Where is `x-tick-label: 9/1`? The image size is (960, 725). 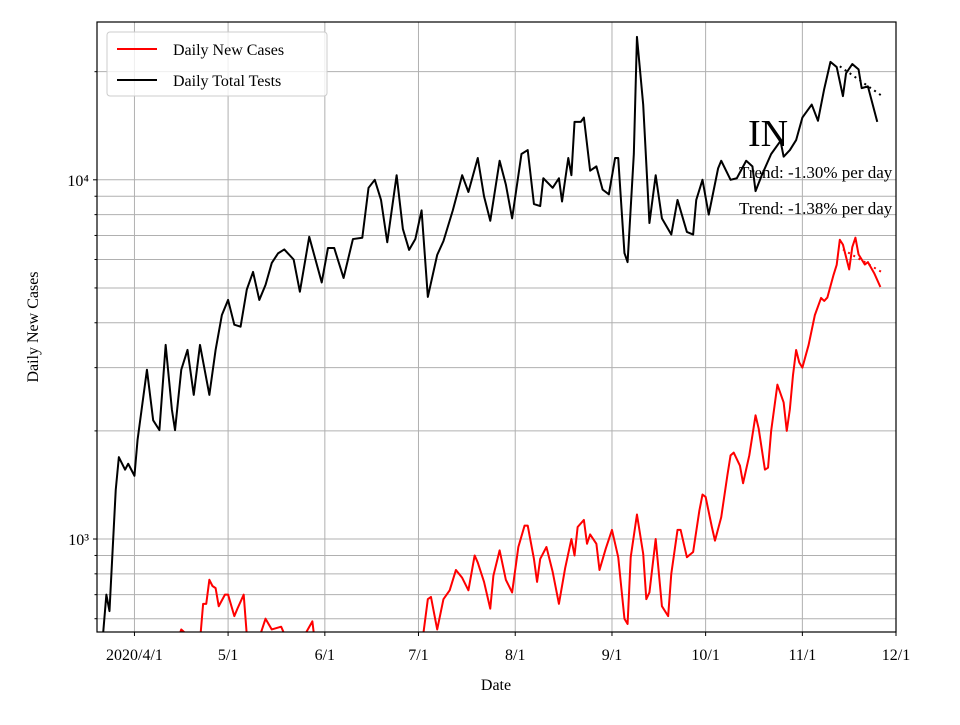
x-tick-label: 9/1 is located at coordinates (612, 655).